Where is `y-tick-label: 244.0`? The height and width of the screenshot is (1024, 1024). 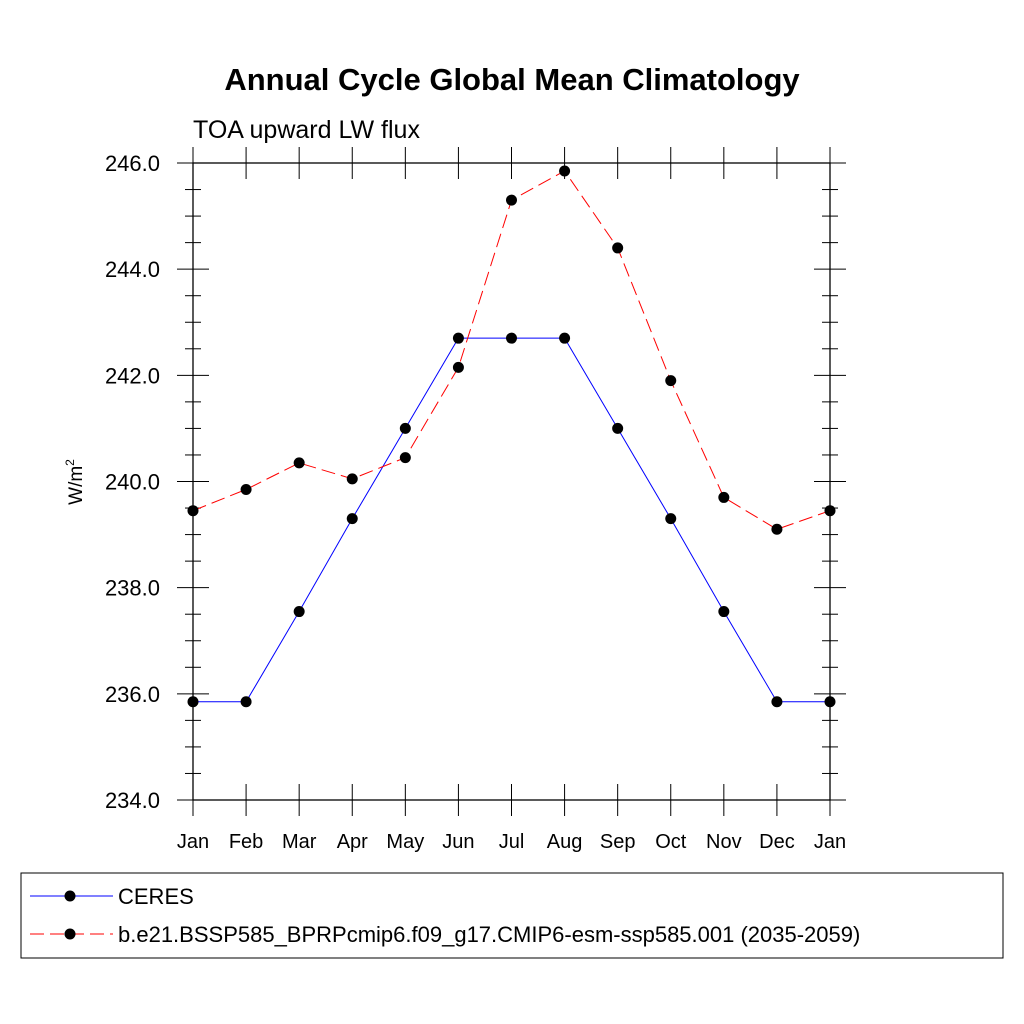 y-tick-label: 244.0 is located at coordinates (132, 269).